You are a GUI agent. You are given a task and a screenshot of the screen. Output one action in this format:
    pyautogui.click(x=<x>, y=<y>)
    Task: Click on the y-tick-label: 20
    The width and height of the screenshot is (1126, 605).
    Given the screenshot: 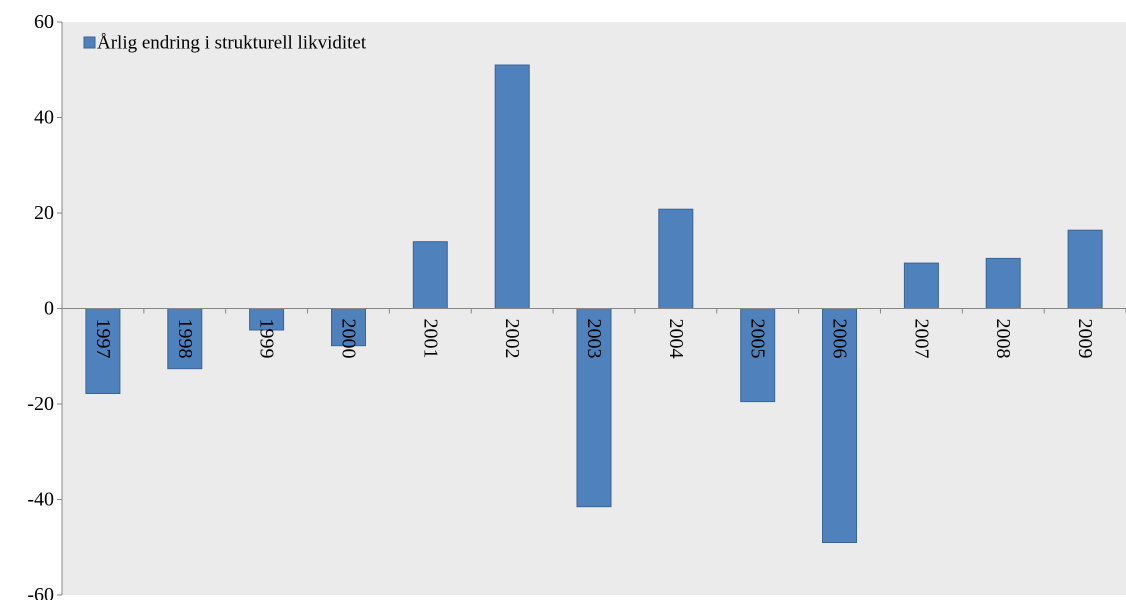 What is the action you would take?
    pyautogui.click(x=44, y=213)
    